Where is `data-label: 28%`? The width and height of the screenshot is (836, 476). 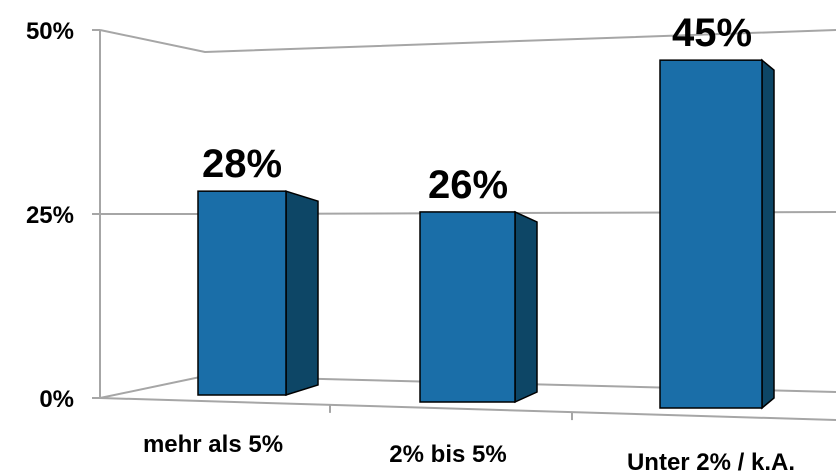
data-label: 28% is located at coordinates (242, 164).